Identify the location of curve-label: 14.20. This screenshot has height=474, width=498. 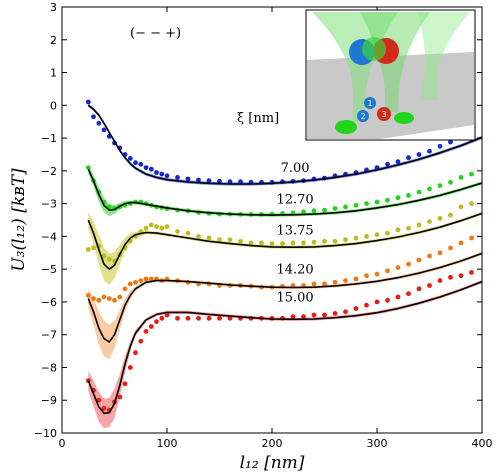
(294, 270).